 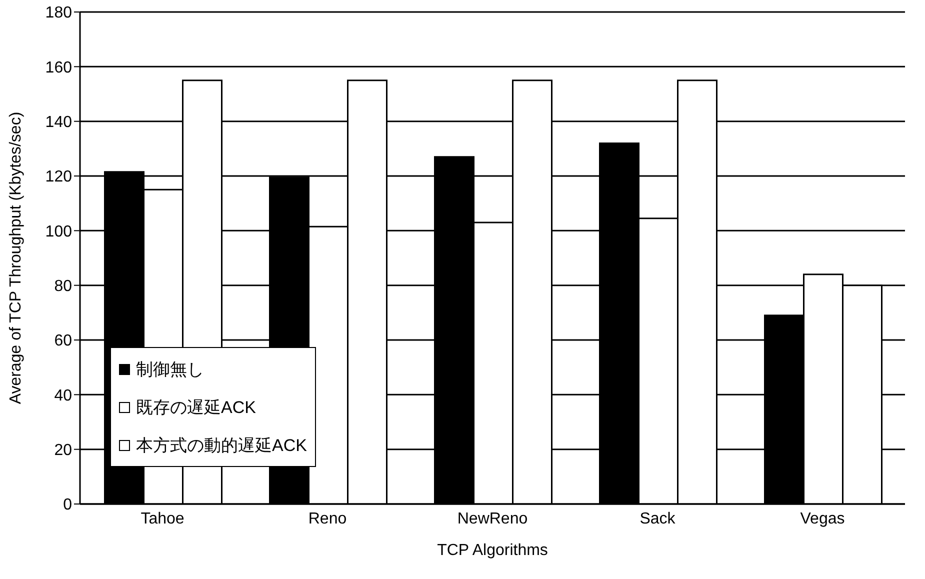 I want to click on legend-label: 本方式の動的遅延ACK, so click(x=221, y=445).